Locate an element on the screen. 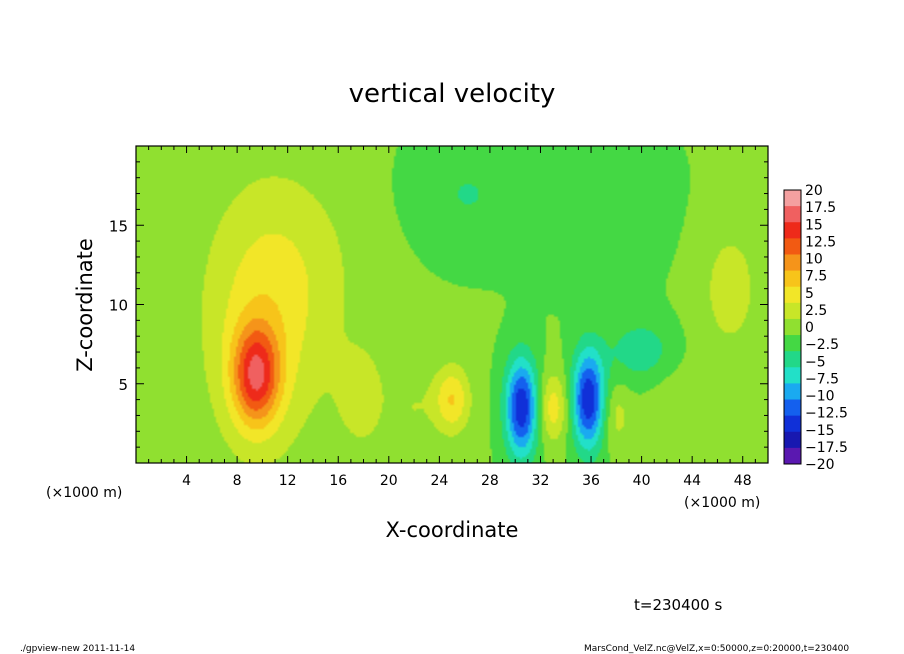  time-label: t=230400 s is located at coordinates (678, 605).